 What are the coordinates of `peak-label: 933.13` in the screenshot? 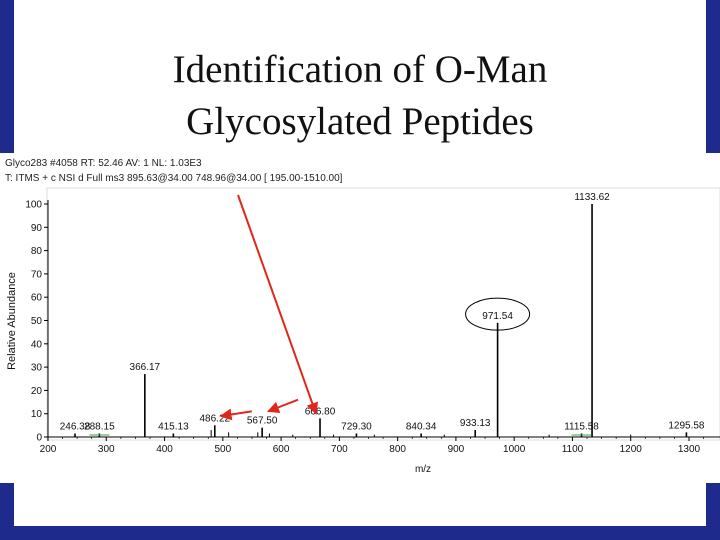 It's located at (475, 423).